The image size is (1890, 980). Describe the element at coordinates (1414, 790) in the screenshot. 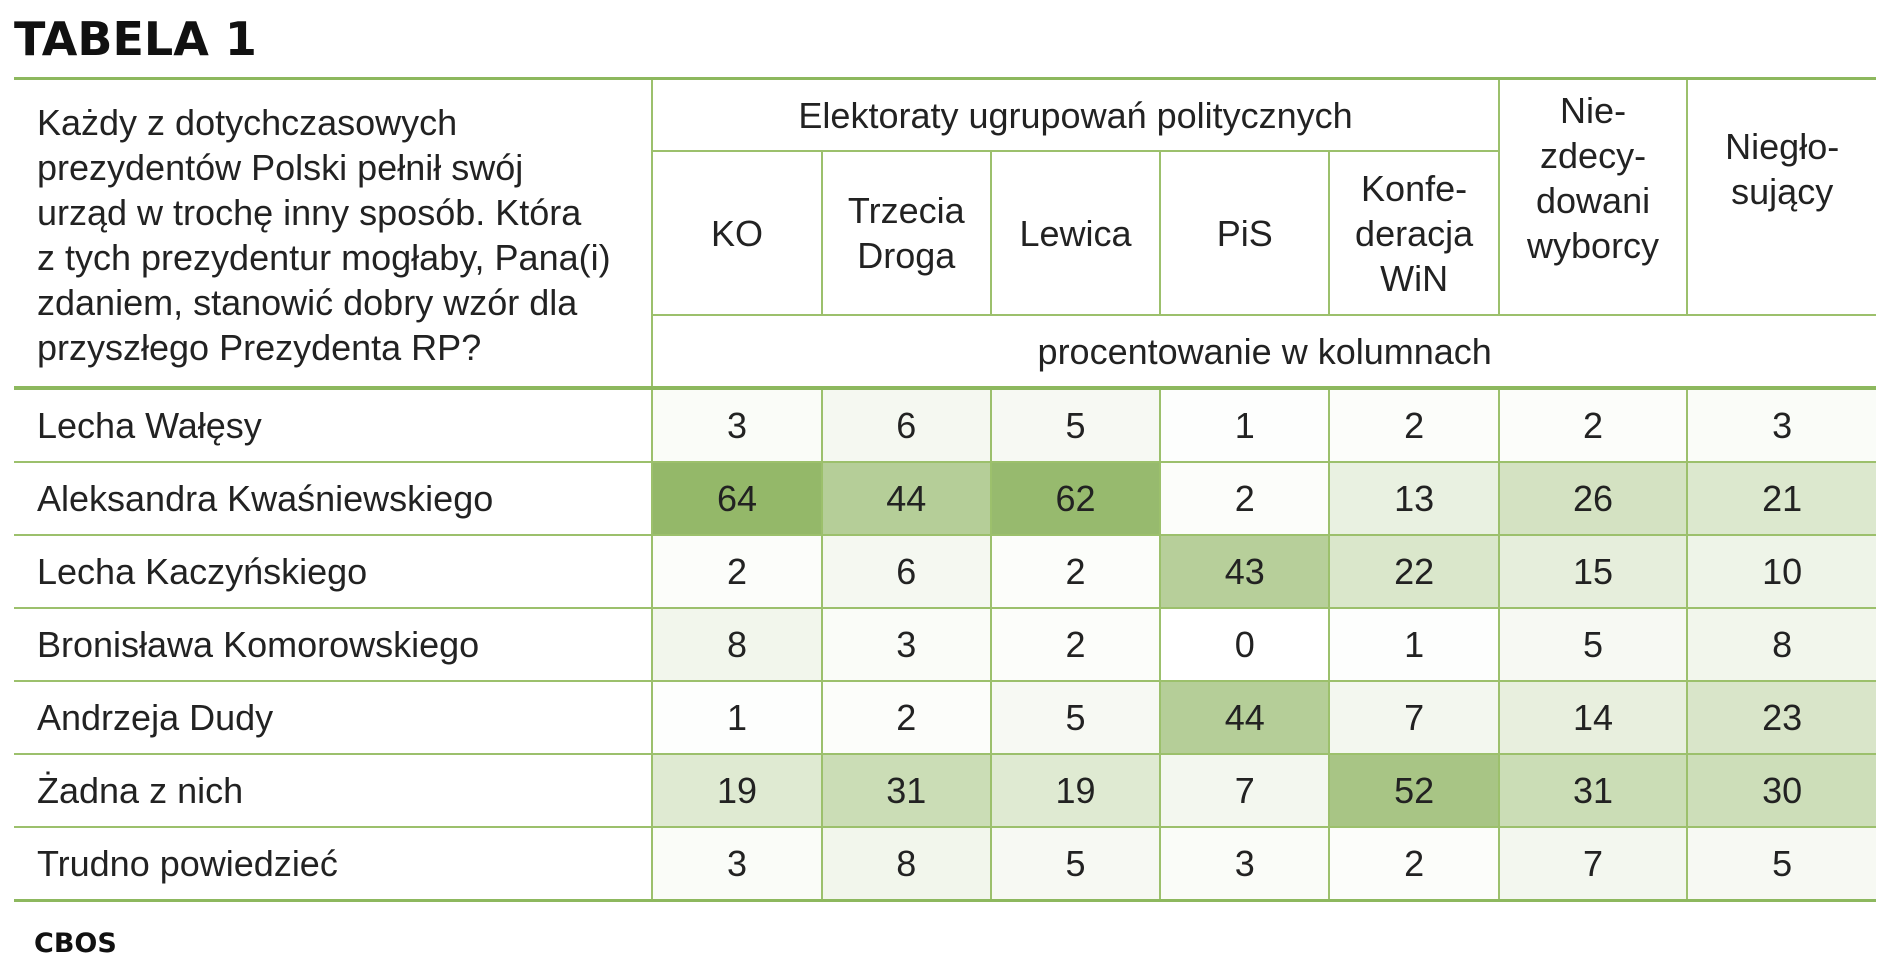

I see `value-cell: 52` at that location.